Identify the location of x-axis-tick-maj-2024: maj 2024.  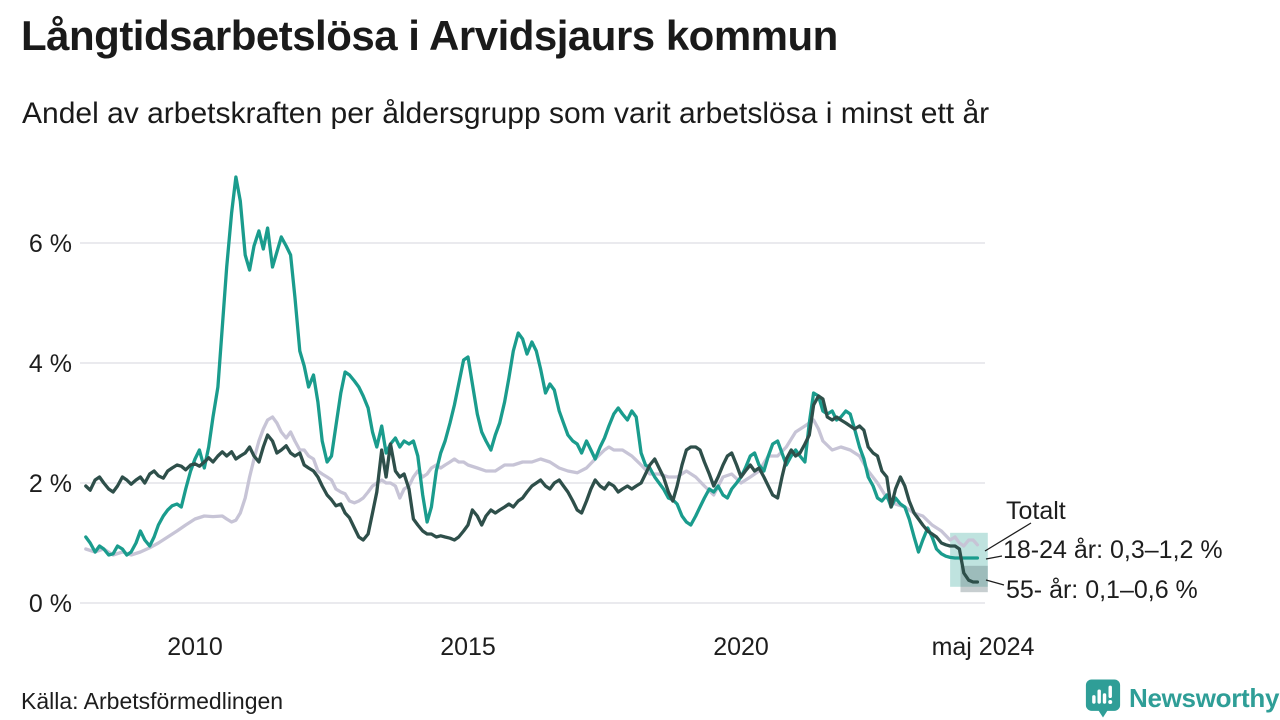
(983, 647).